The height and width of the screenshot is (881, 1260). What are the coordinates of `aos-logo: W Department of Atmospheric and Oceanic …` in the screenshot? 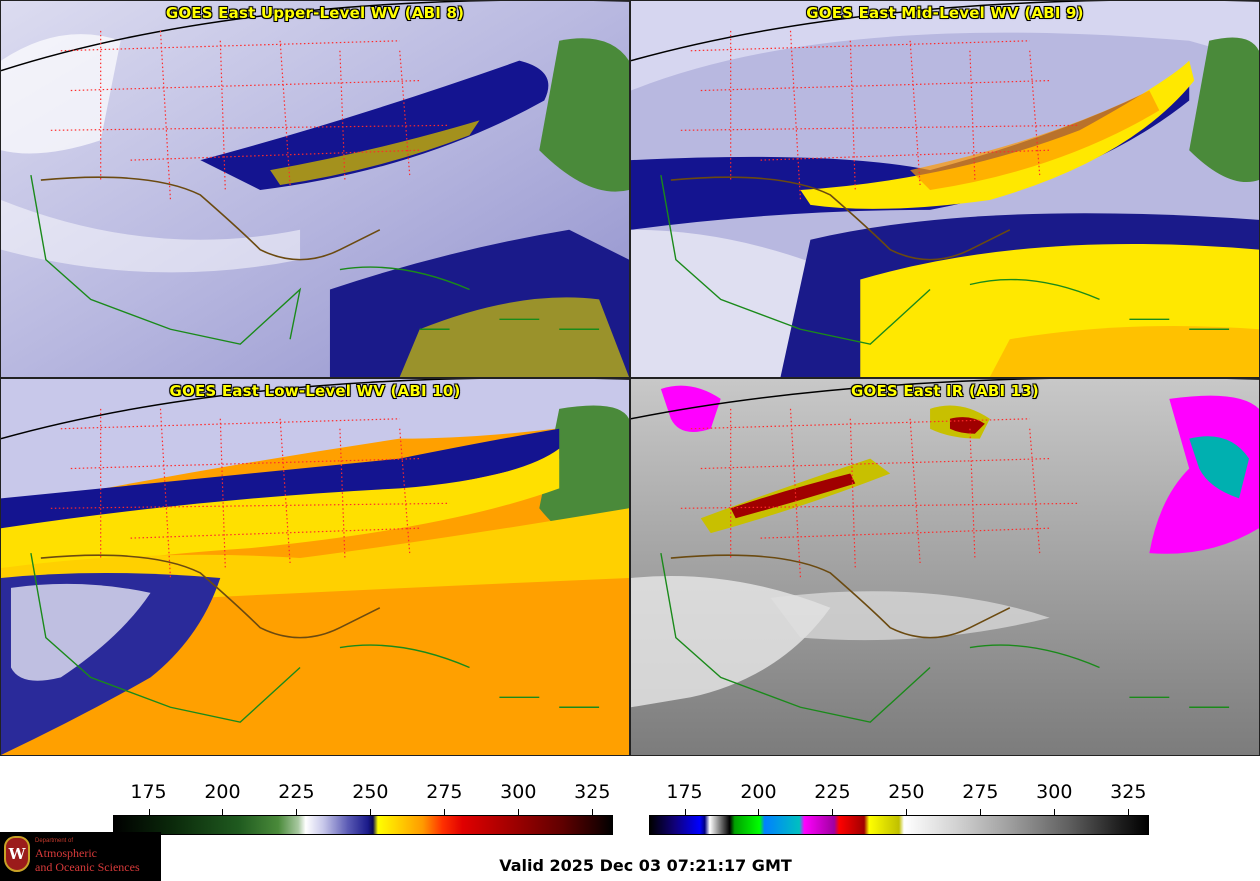 It's located at (80, 856).